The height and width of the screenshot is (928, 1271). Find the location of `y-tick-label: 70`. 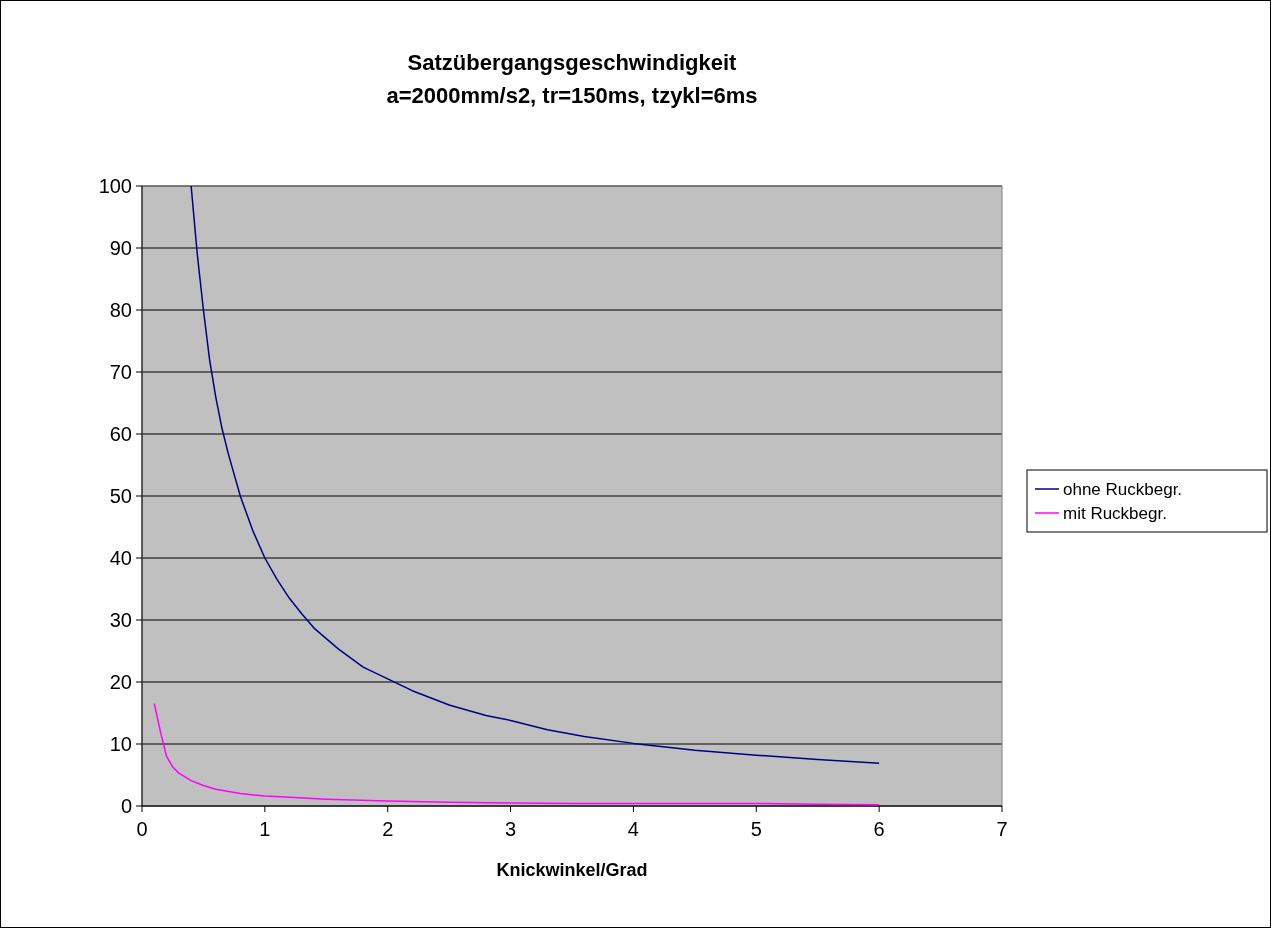

y-tick-label: 70 is located at coordinates (120, 372).